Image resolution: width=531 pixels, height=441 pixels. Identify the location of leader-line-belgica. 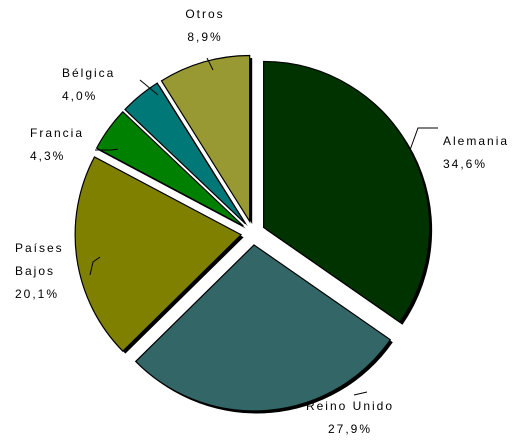
(149, 87).